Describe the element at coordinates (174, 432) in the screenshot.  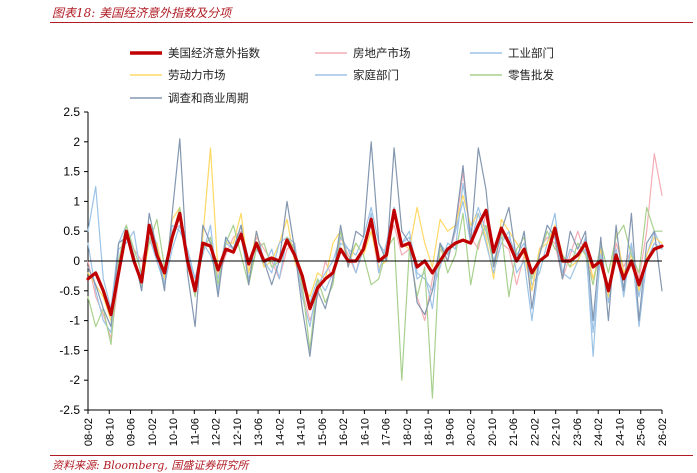
I see `x-tick-label: 10-10` at that location.